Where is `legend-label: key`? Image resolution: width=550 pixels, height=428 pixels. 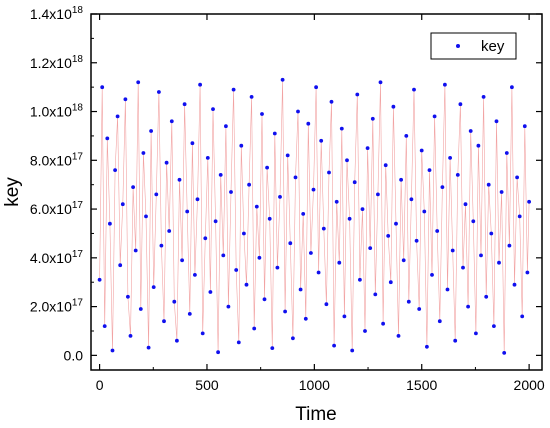
legend-label: key is located at coordinates (493, 46).